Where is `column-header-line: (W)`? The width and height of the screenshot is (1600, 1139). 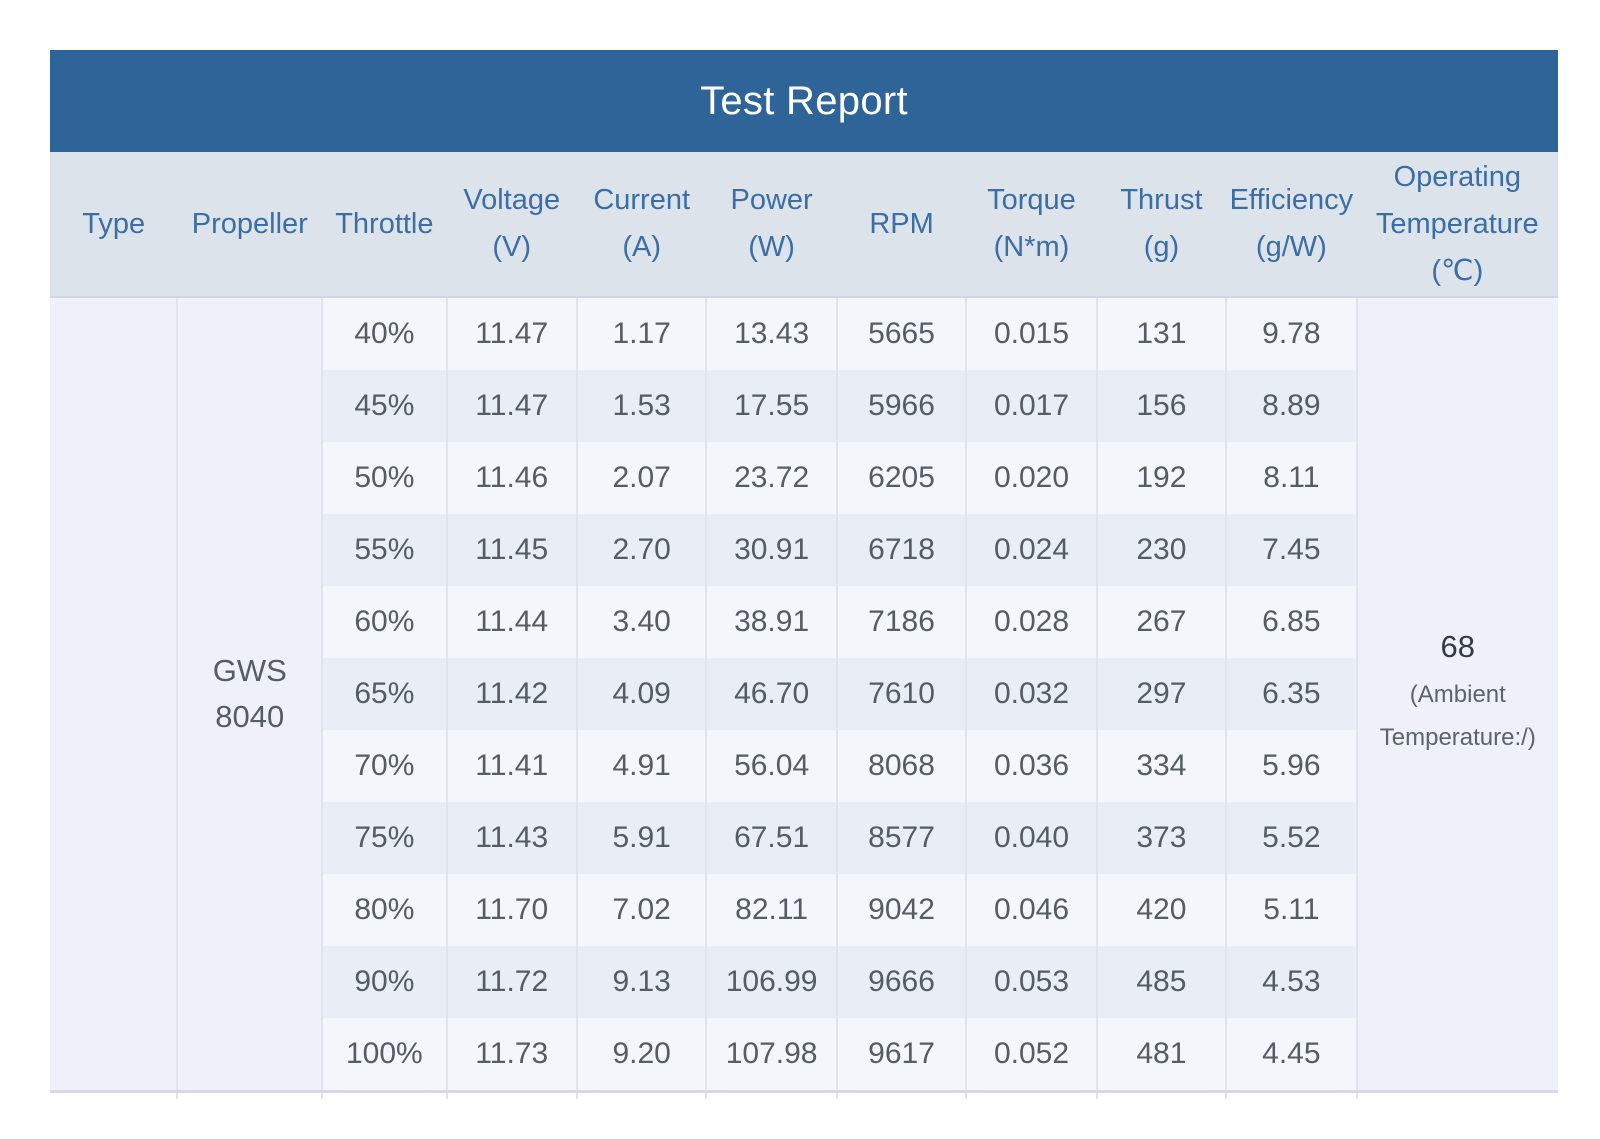 column-header-line: (W) is located at coordinates (771, 247).